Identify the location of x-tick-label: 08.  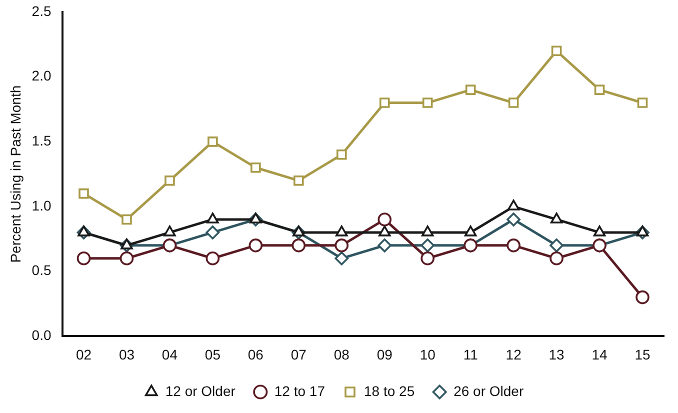
(342, 354).